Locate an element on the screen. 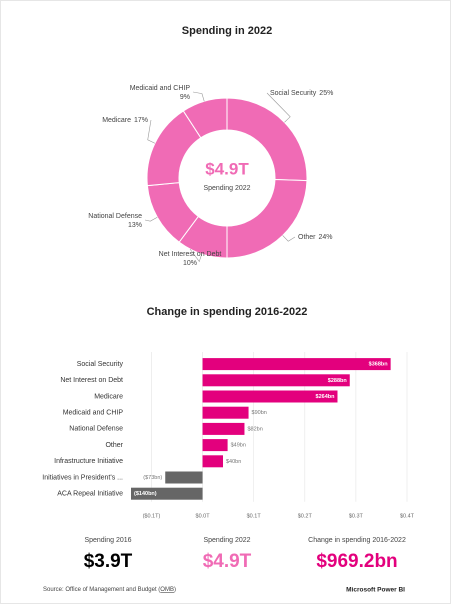 The height and width of the screenshot is (604, 451). donut-value-label: 25% is located at coordinates (326, 93).